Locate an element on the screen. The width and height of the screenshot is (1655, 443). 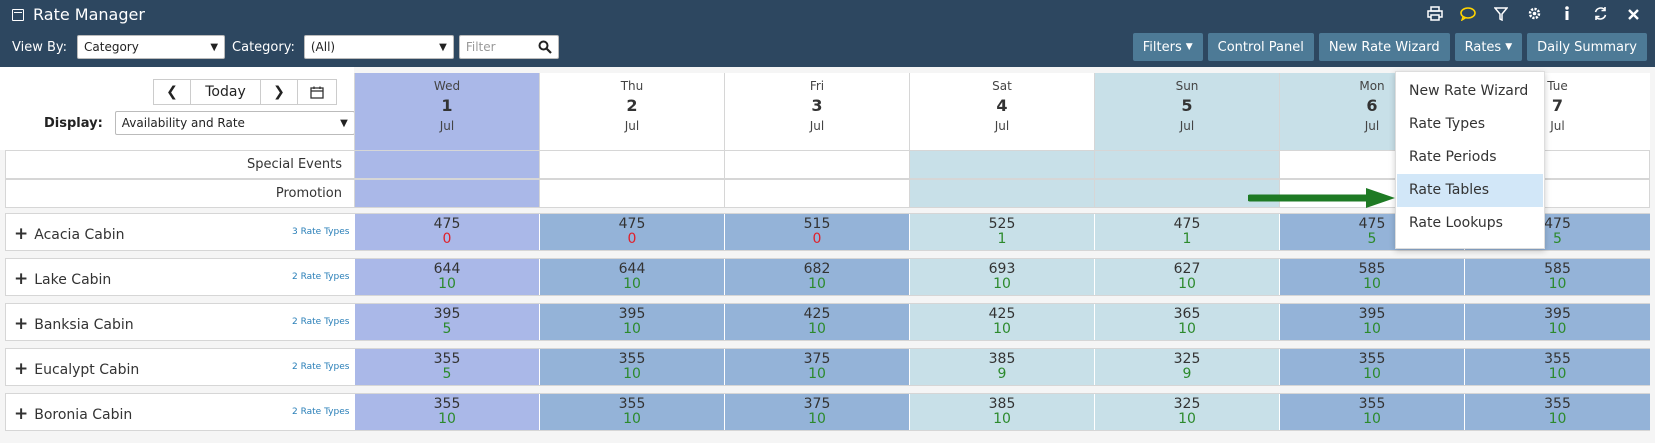
refresh-icon is located at coordinates (1600, 16).